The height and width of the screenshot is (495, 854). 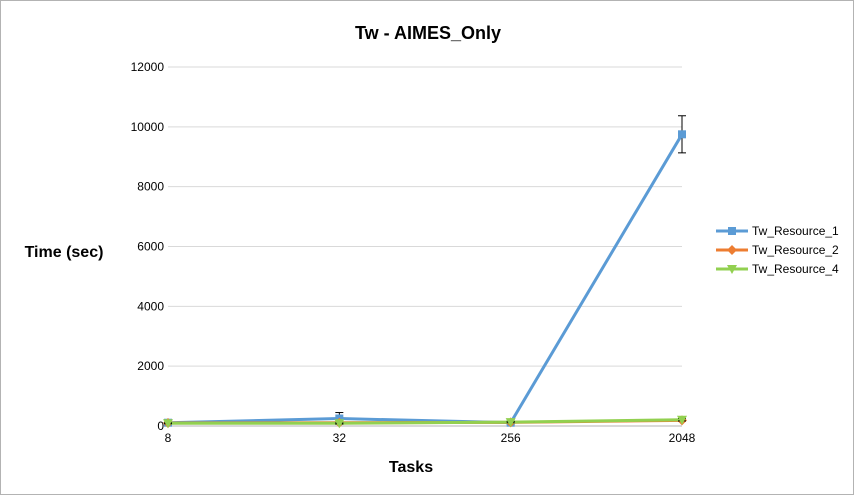 What do you see at coordinates (148, 67) in the screenshot?
I see `y-tick-label: 12000` at bounding box center [148, 67].